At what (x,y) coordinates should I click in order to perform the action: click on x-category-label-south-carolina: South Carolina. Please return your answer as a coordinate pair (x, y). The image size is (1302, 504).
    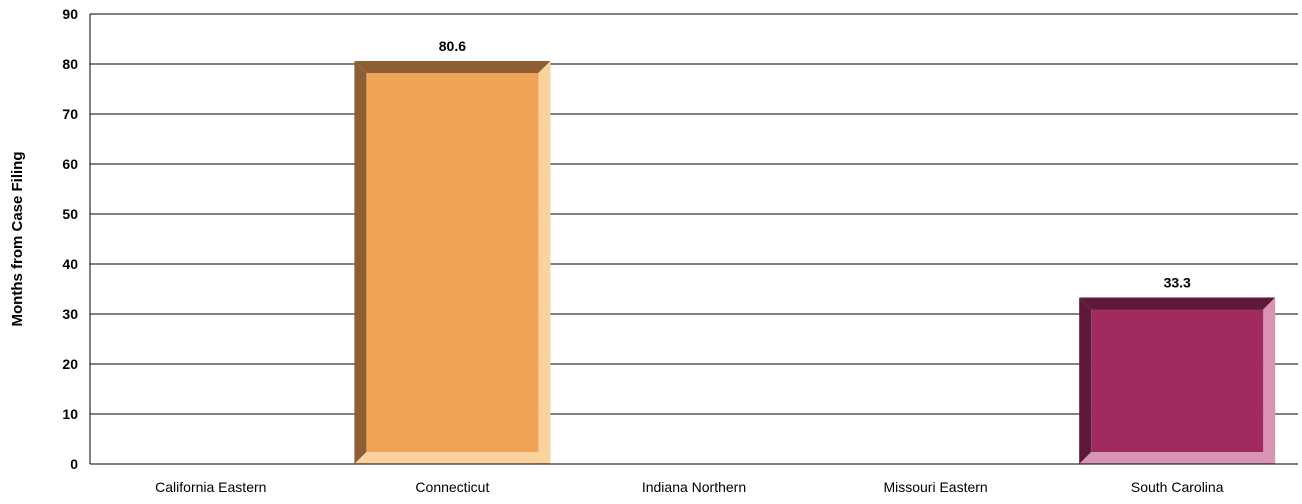
    Looking at the image, I should click on (1177, 487).